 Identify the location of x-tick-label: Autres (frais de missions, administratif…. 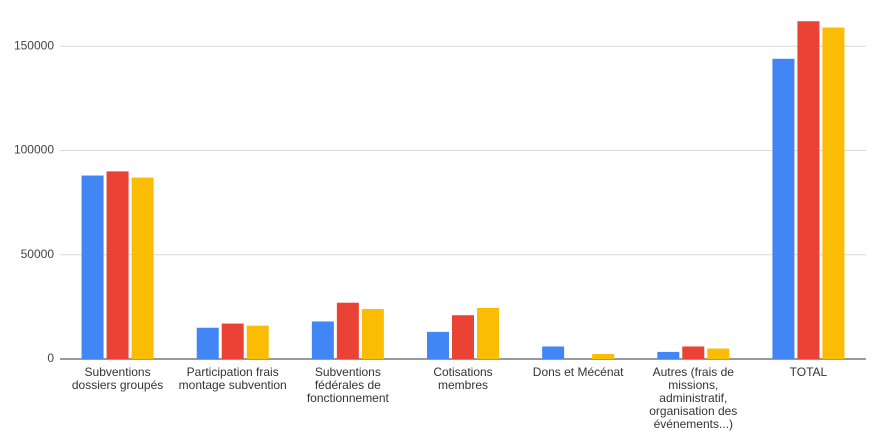
(693, 398).